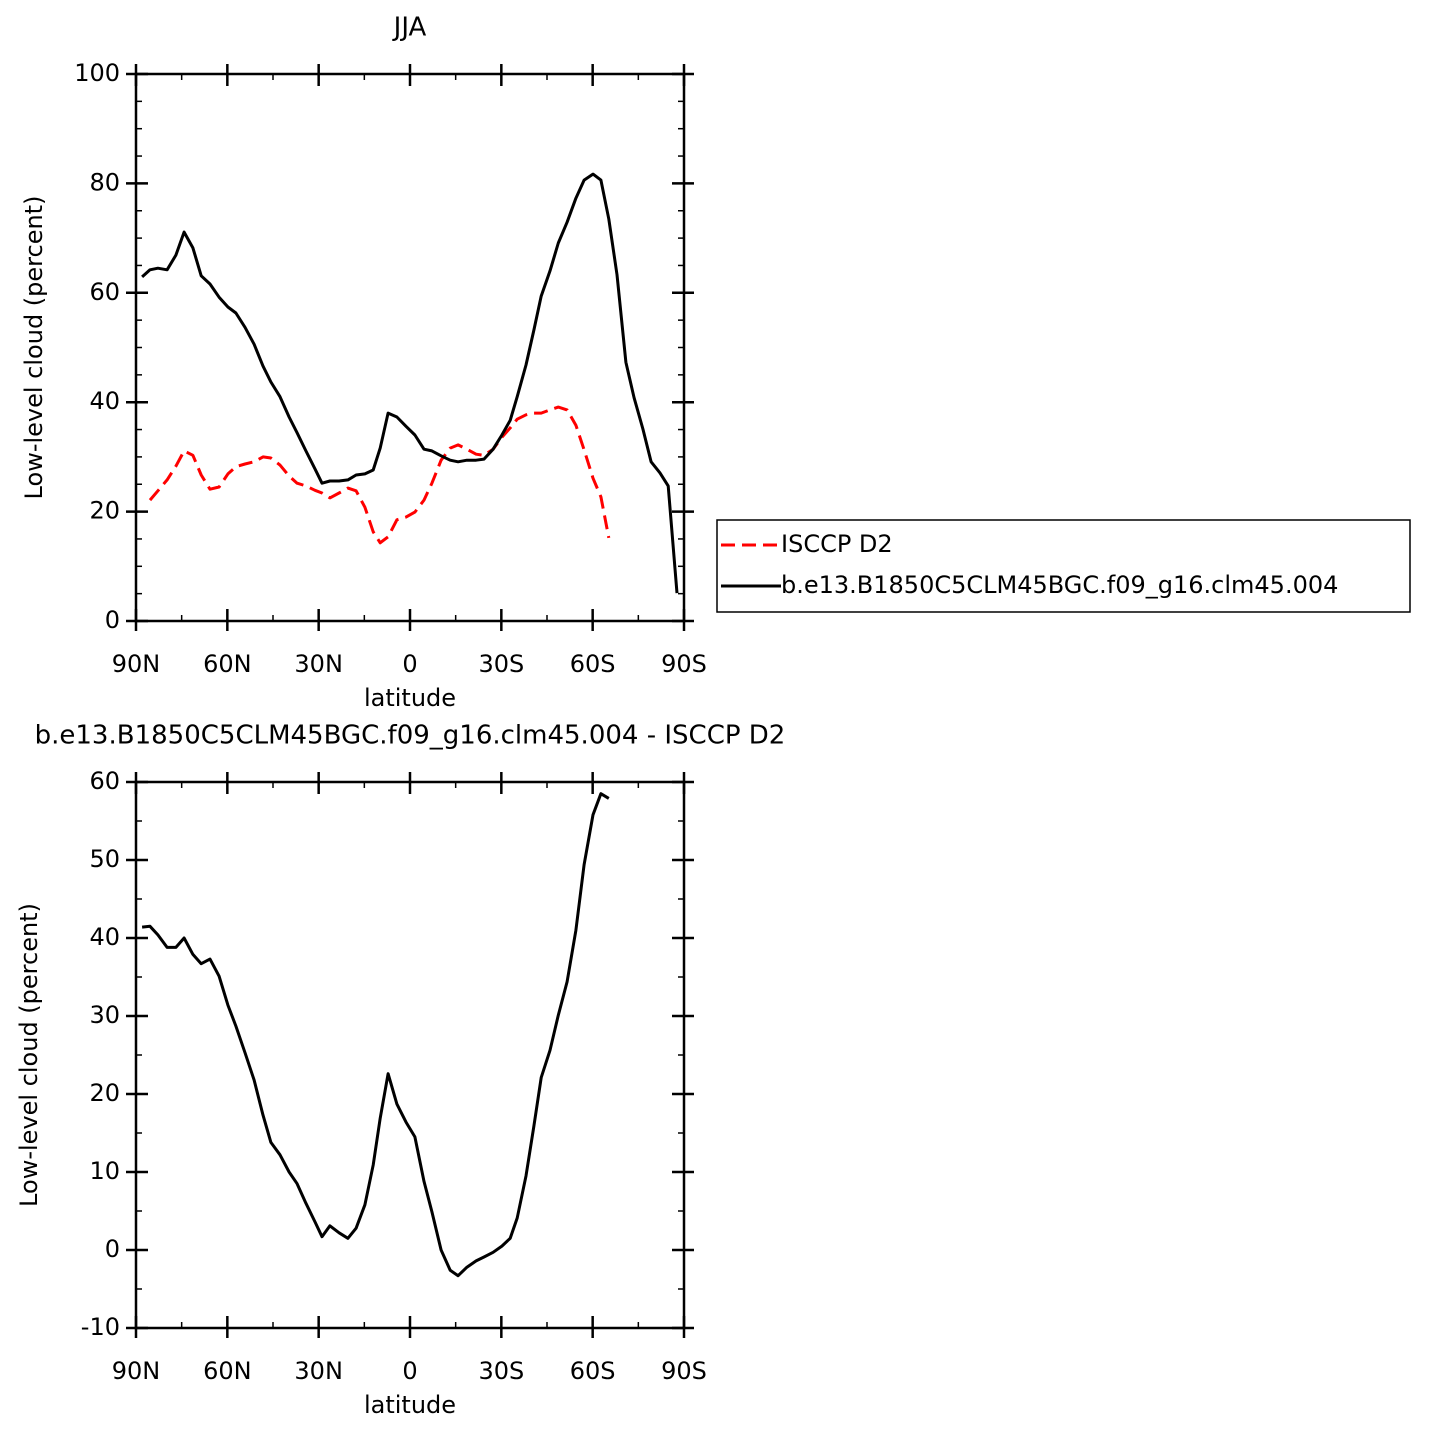  Describe the element at coordinates (409, 28) in the screenshot. I see `chart-title: JJA` at that location.